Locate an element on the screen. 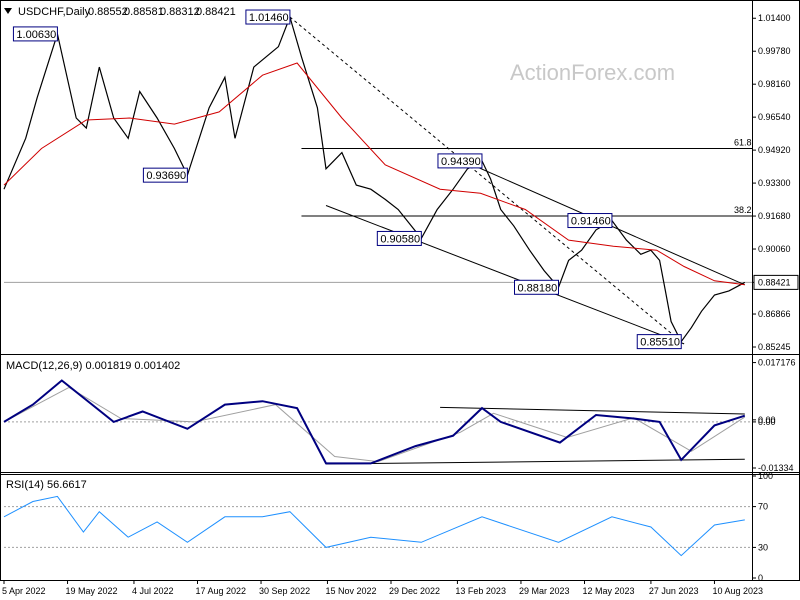  price-callout-label: 0.88180 is located at coordinates (538, 288).